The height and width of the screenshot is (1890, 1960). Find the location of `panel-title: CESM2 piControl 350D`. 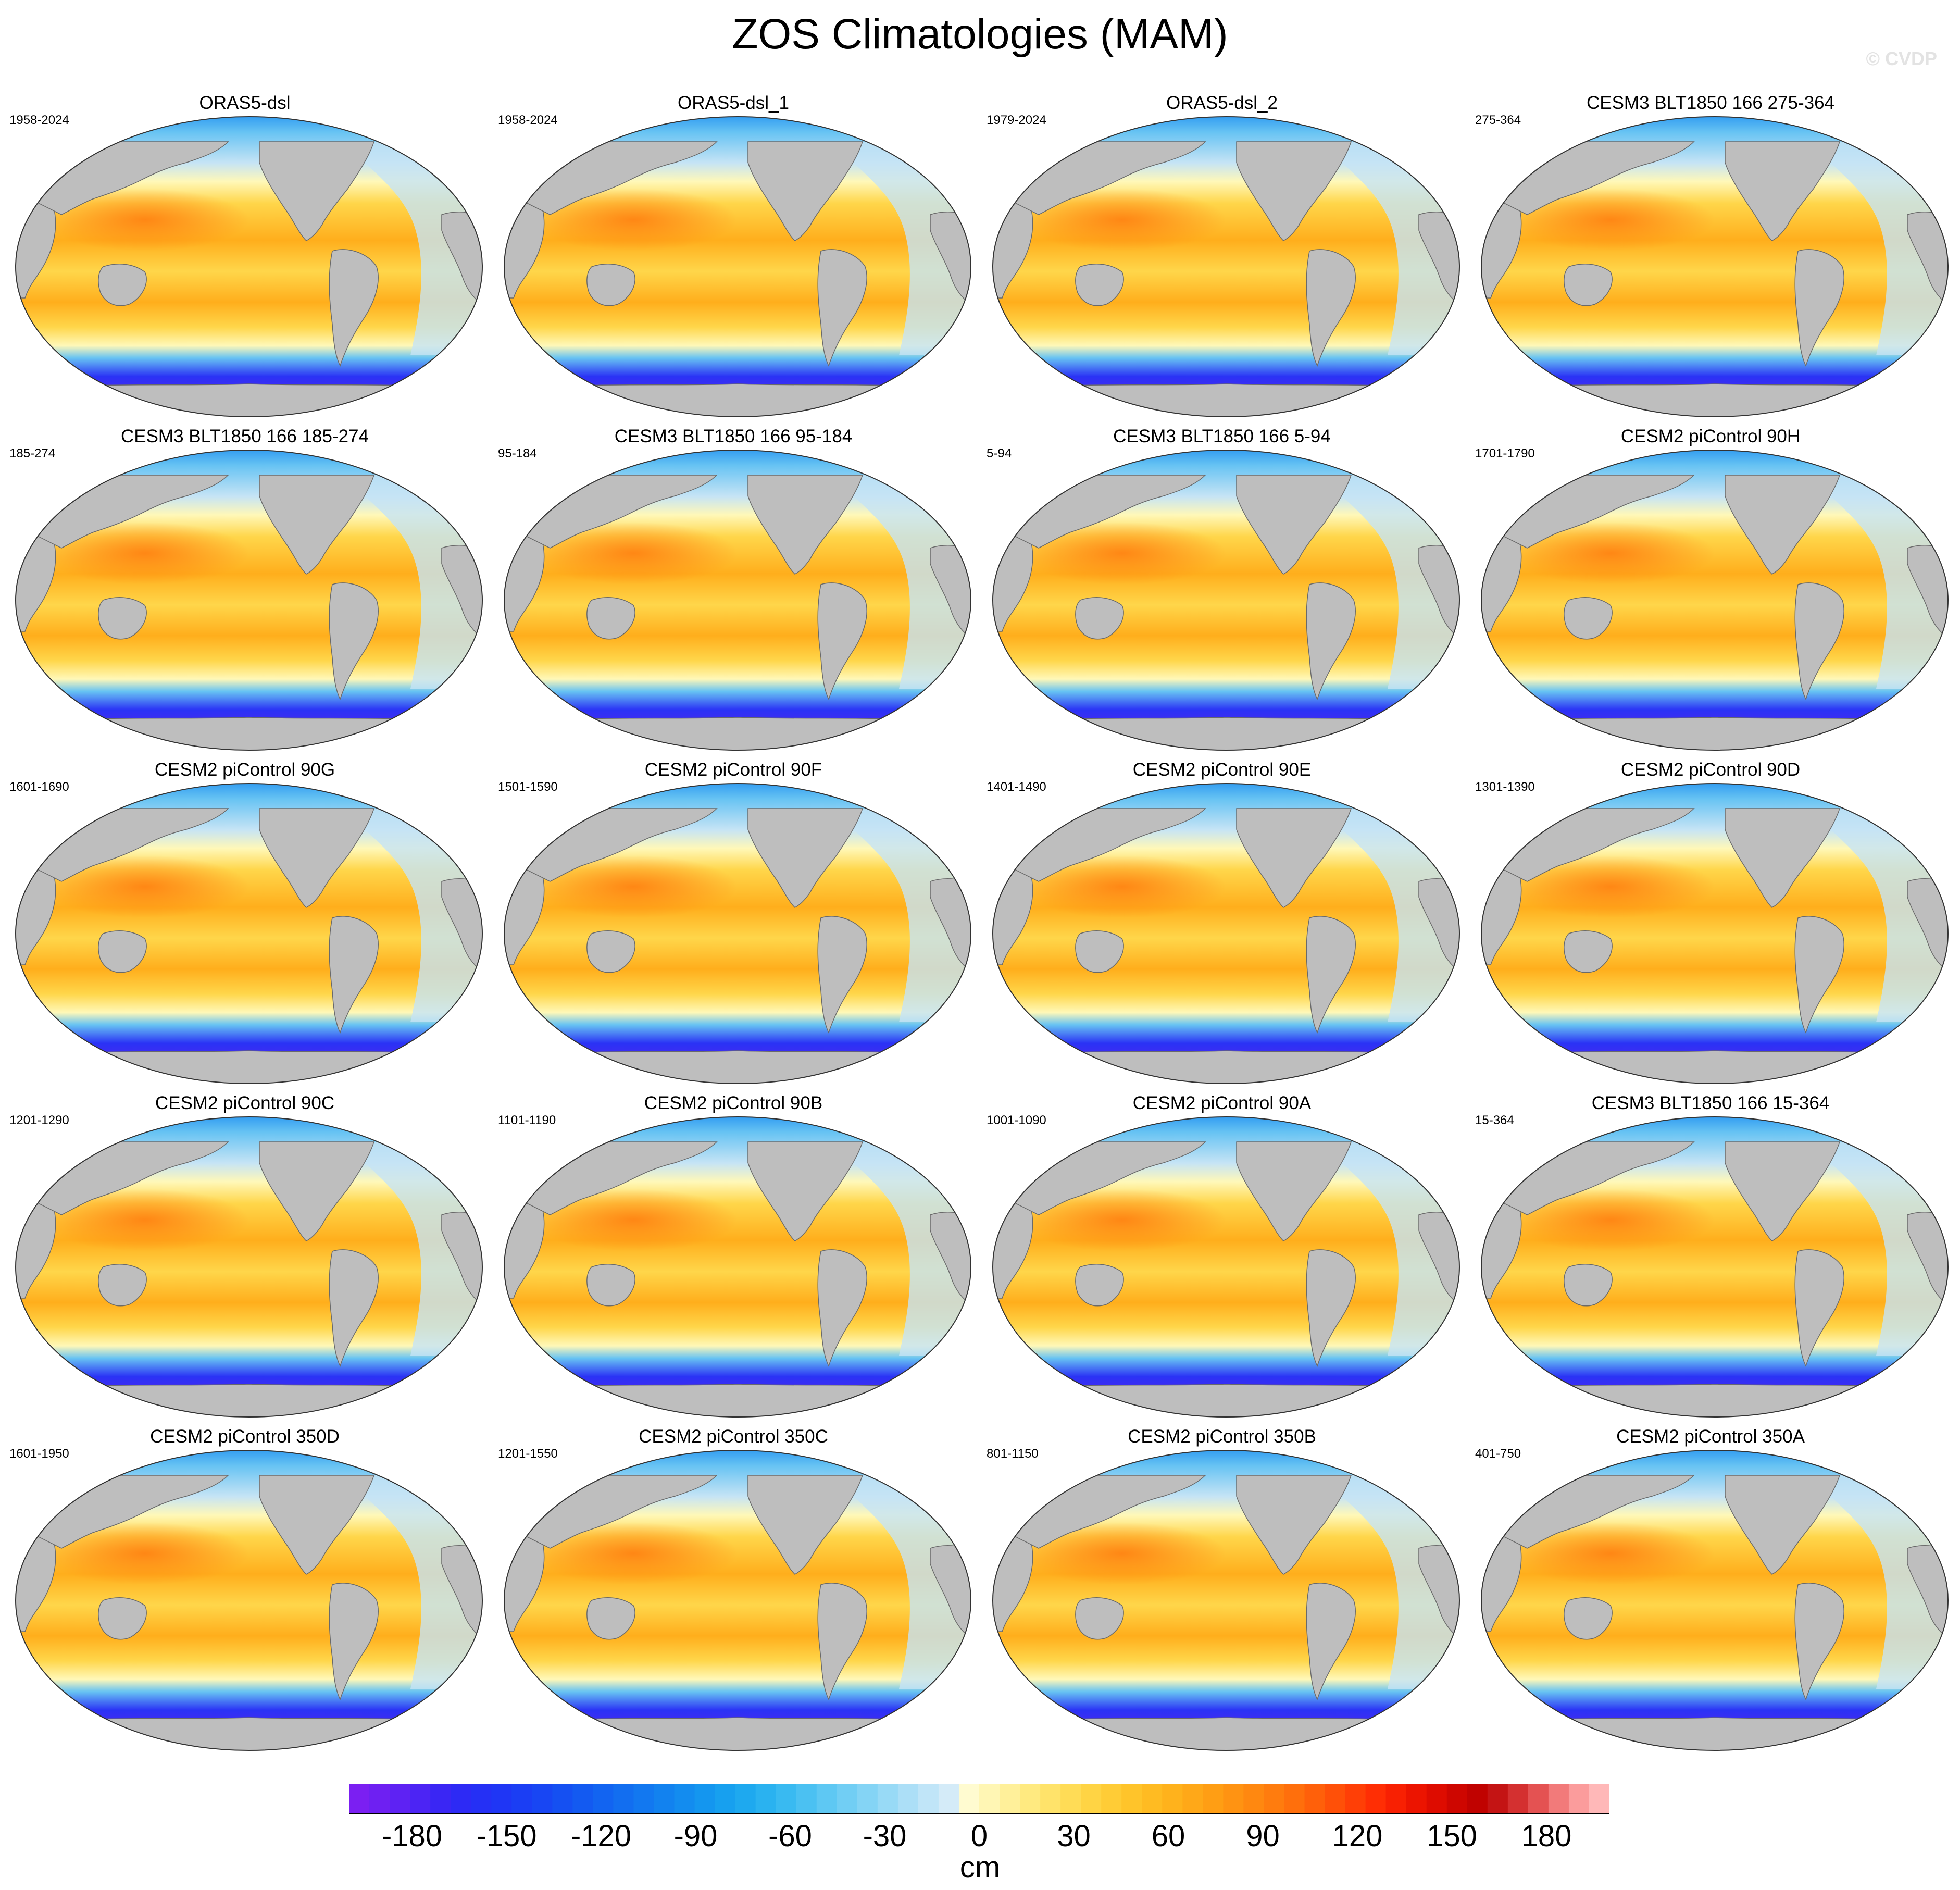

panel-title: CESM2 piControl 350D is located at coordinates (245, 1437).